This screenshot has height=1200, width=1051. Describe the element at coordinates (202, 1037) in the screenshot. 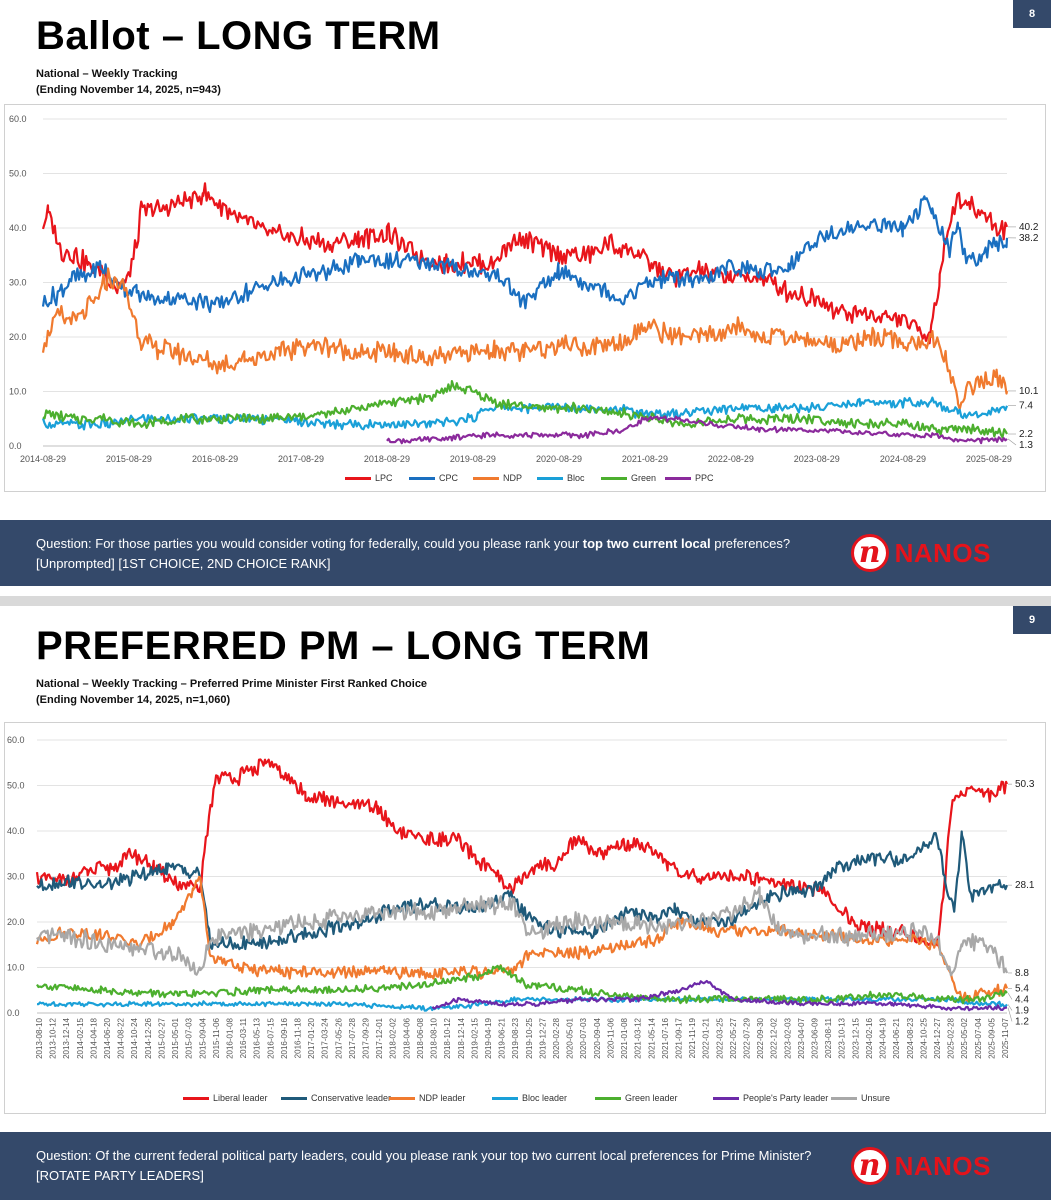

I see `x-tick-label: 2015-09-04` at that location.